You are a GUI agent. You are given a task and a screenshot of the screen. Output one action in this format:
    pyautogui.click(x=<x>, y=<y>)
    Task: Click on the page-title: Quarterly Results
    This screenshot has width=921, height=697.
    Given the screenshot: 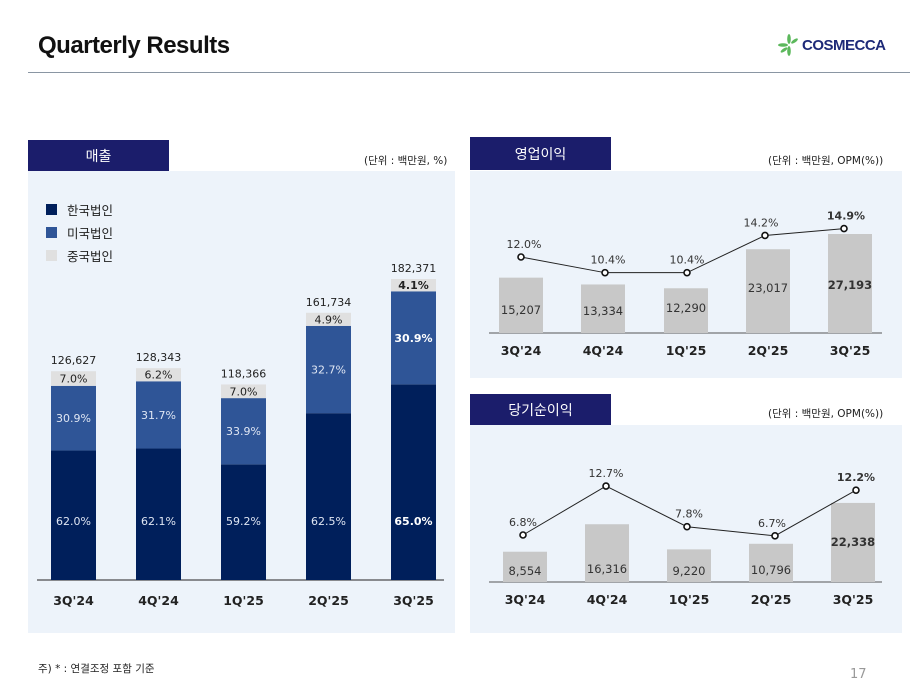 What is the action you would take?
    pyautogui.click(x=134, y=45)
    